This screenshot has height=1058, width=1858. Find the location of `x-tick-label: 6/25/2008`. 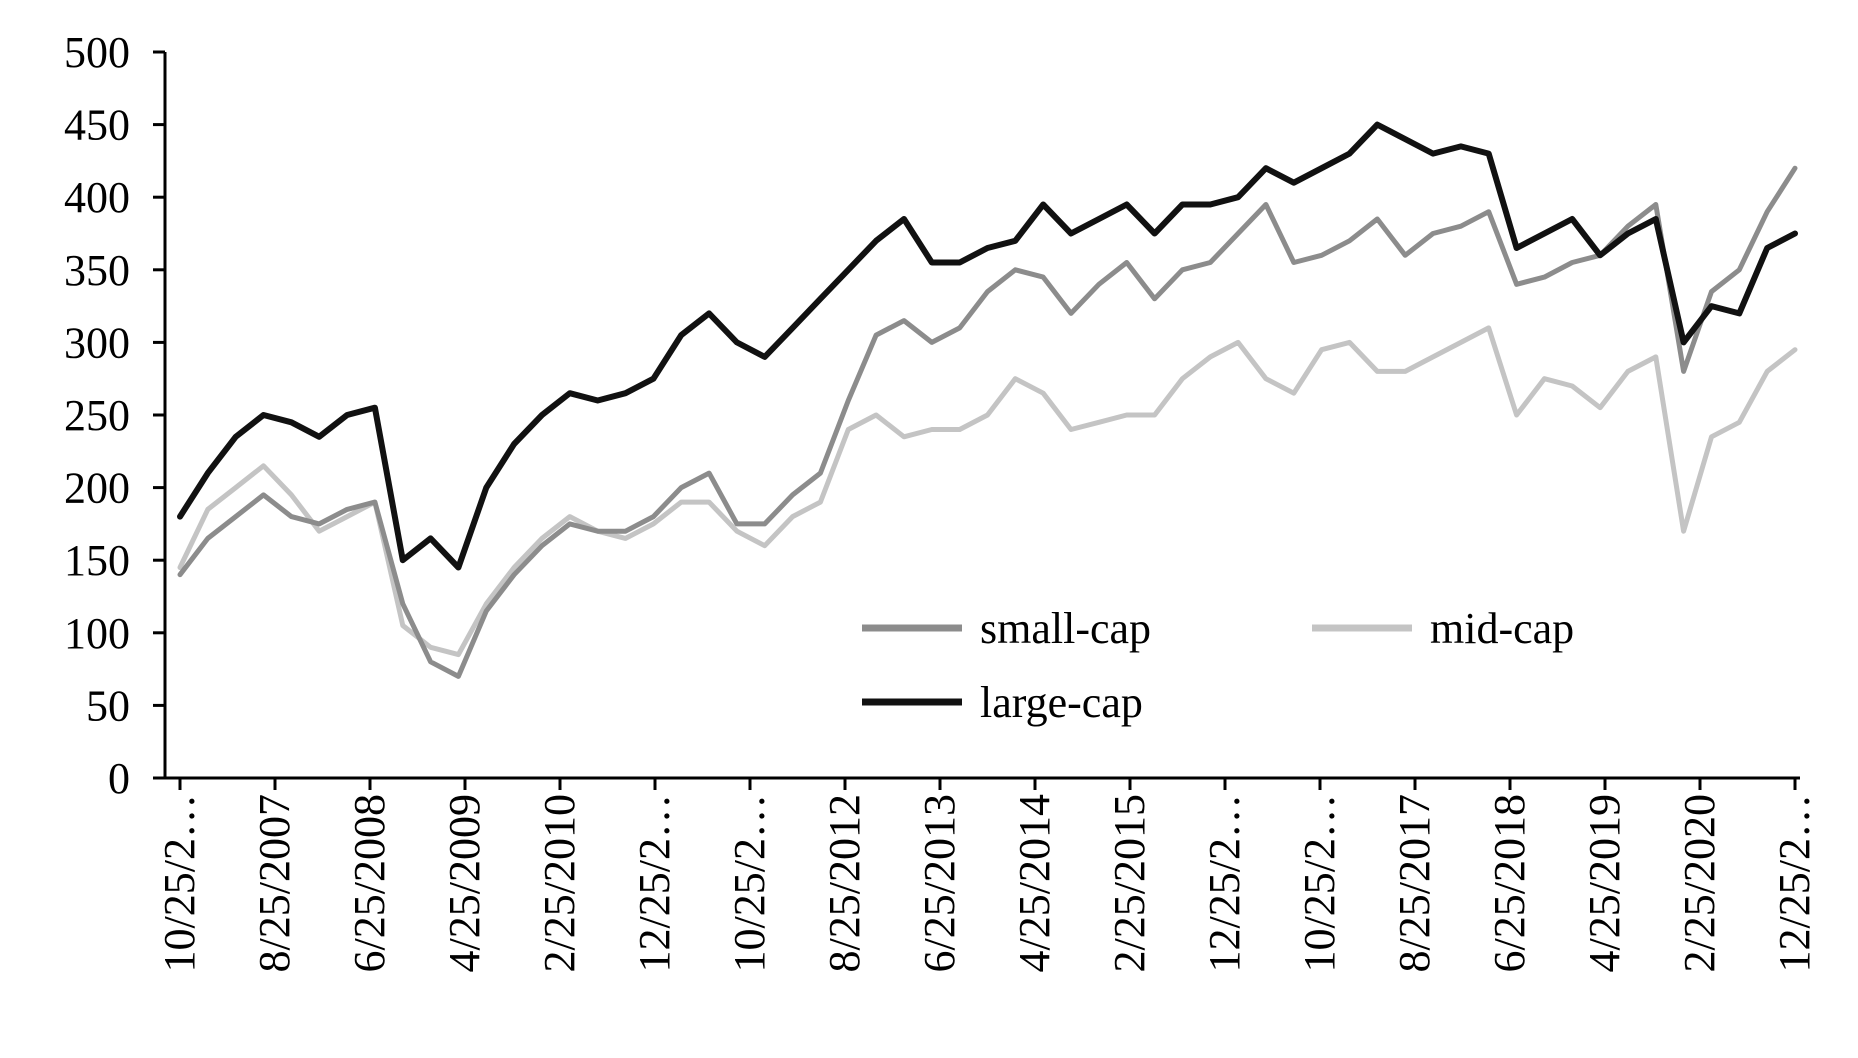

x-tick-label: 6/25/2008 is located at coordinates (369, 883).